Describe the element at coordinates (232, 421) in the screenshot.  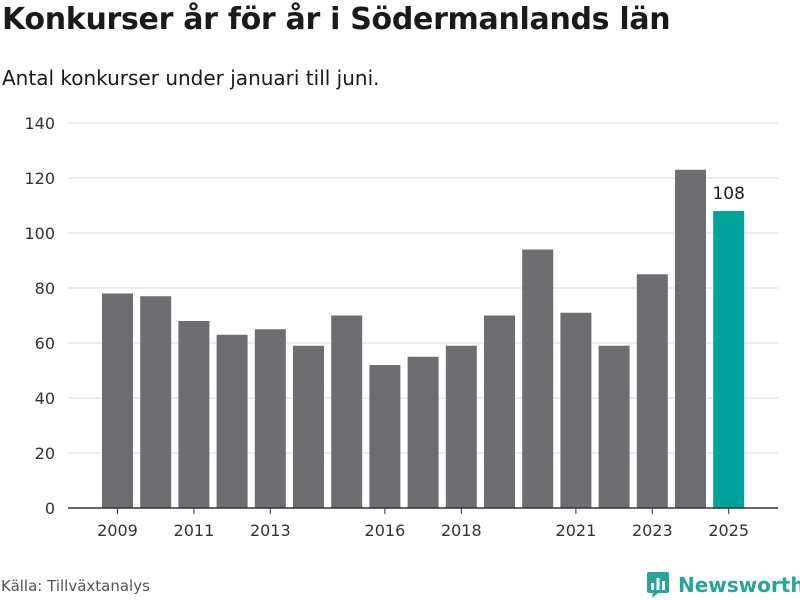
I see `bar-2012` at that location.